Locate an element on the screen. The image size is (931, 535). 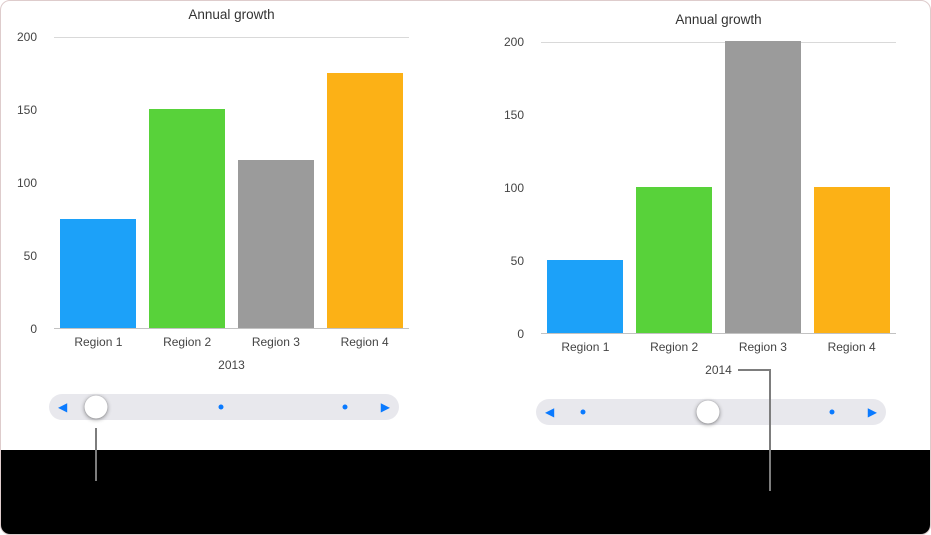
callout-line-slider-knob is located at coordinates (96, 454).